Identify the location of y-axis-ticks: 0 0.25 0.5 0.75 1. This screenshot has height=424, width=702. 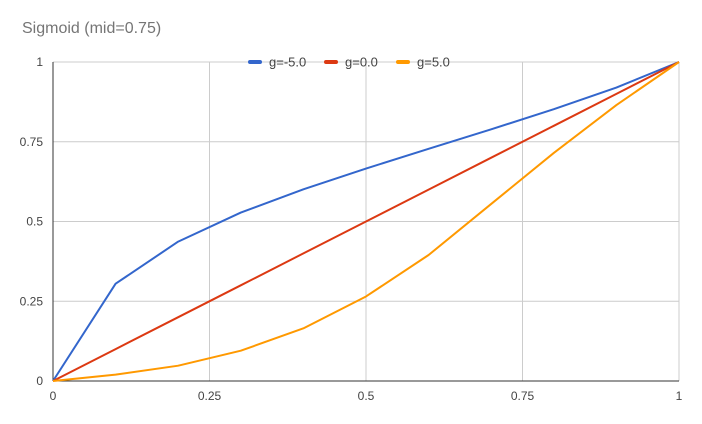
(32, 221).